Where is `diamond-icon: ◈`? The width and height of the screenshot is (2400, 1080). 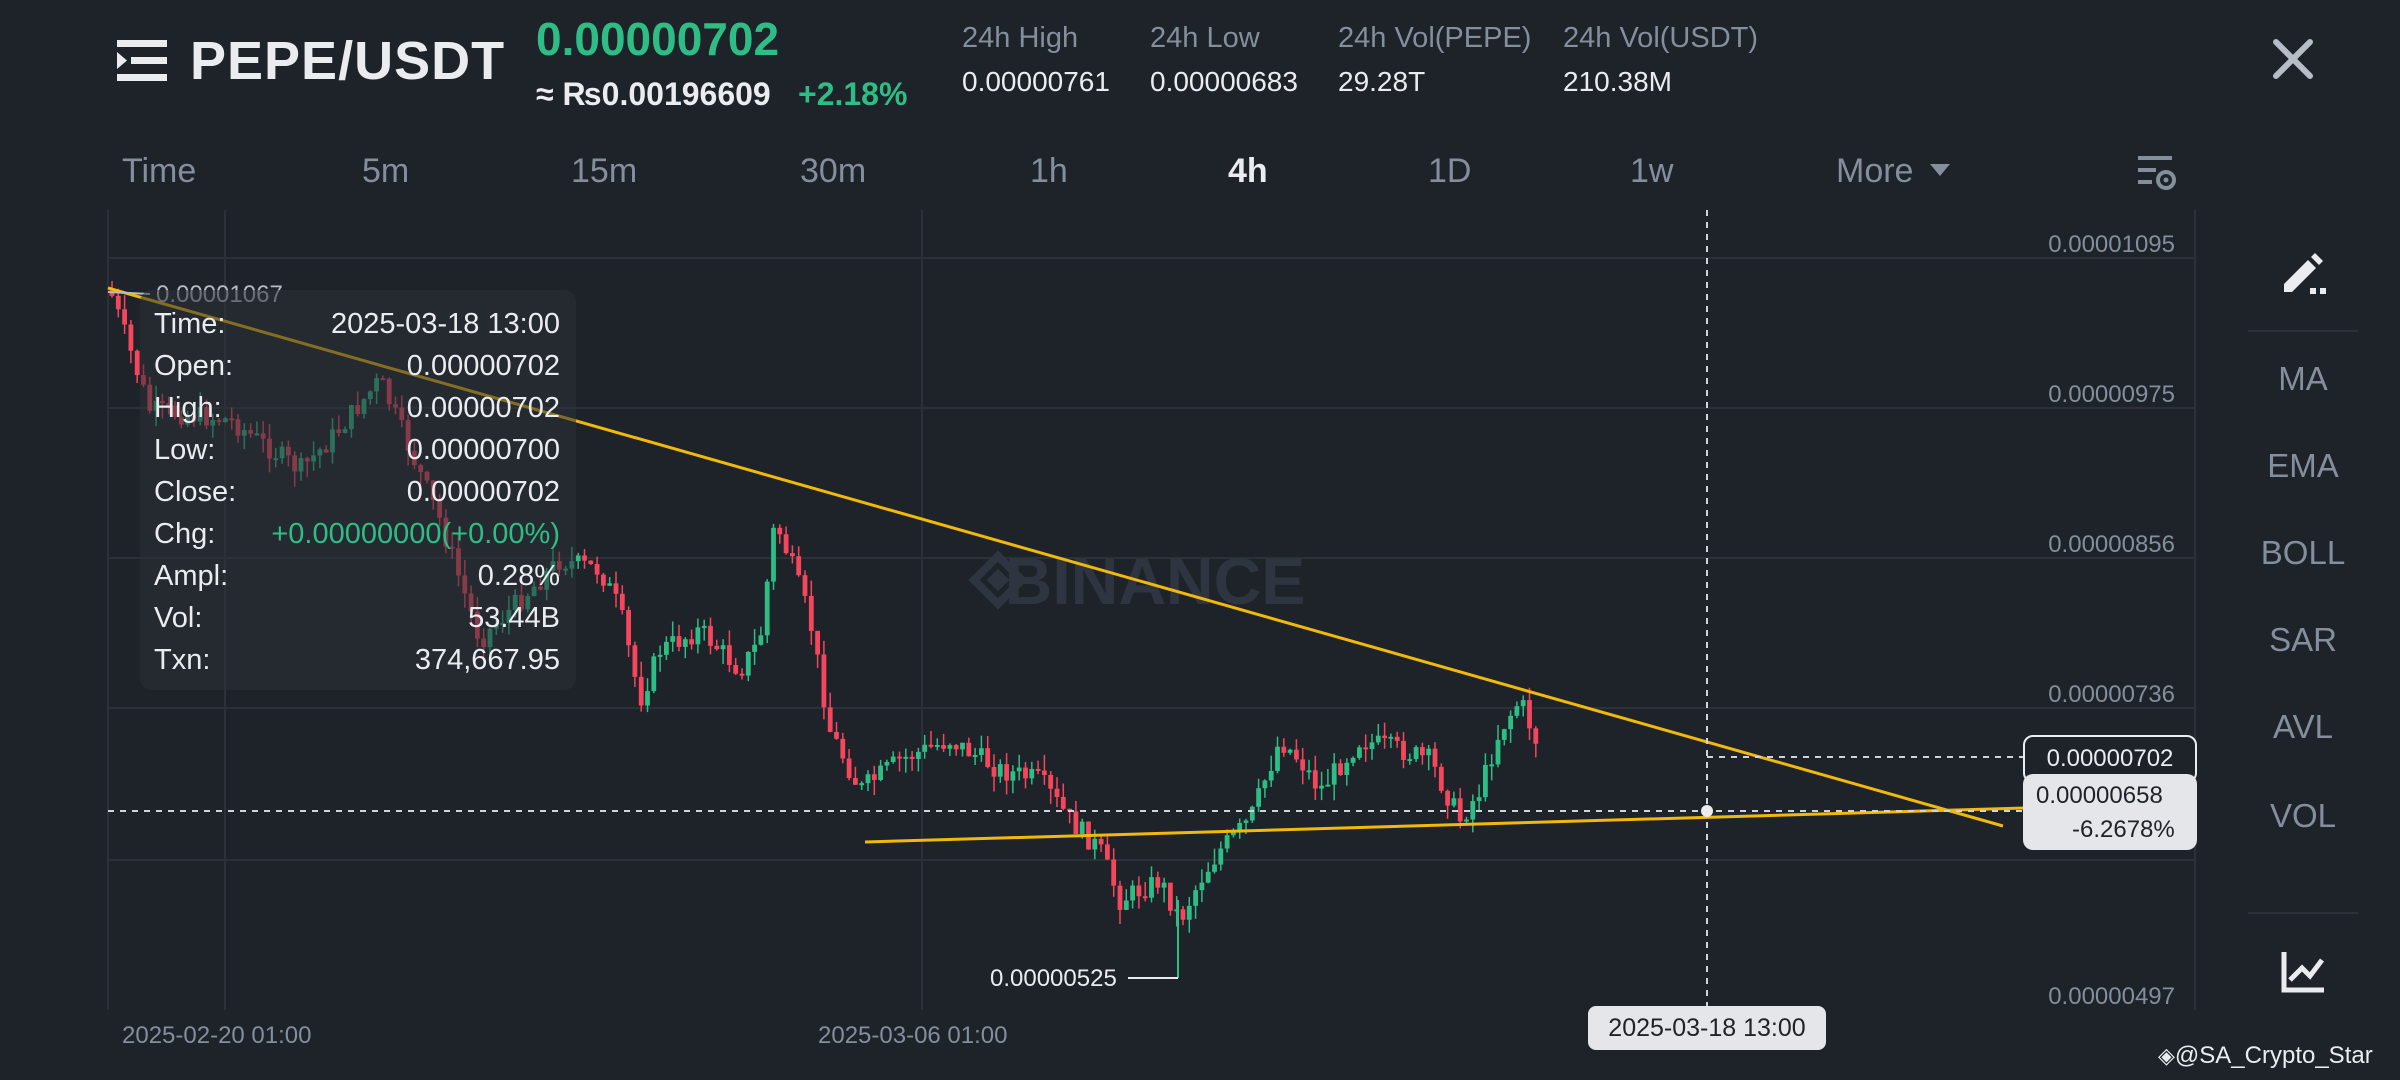
diamond-icon: ◈ is located at coordinates (2166, 1055).